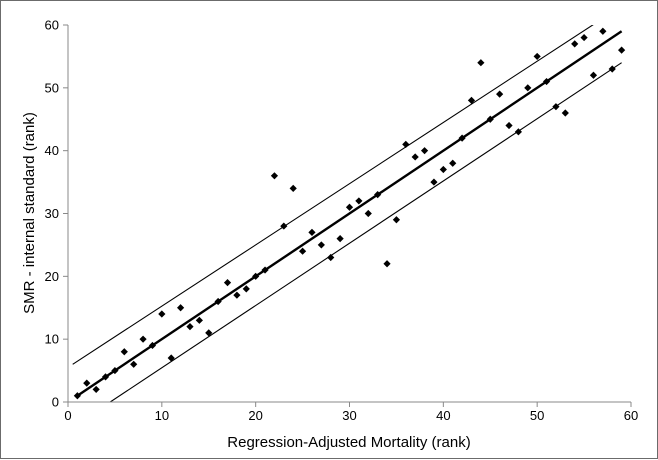  What do you see at coordinates (162, 415) in the screenshot?
I see `x-tick-label: 10` at bounding box center [162, 415].